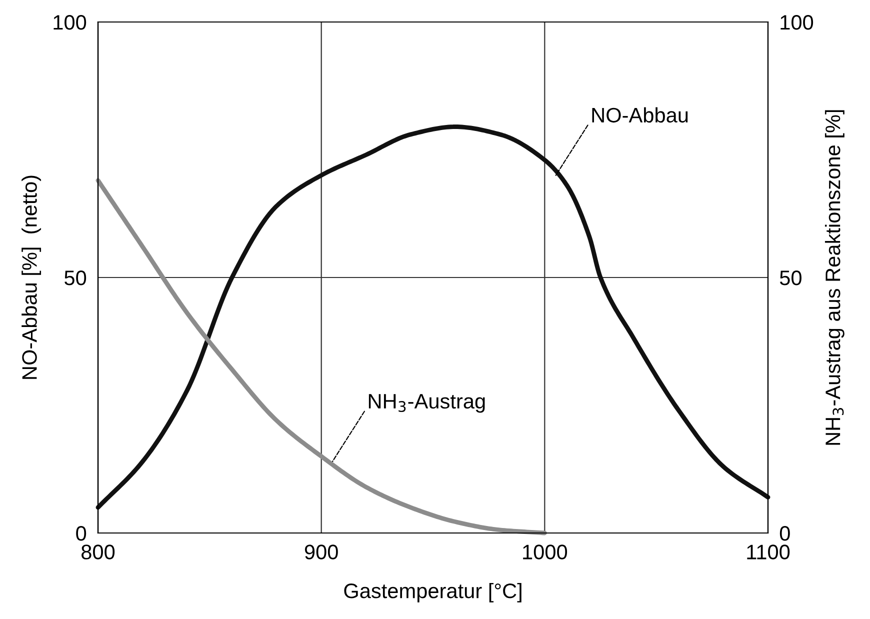 This screenshot has width=870, height=619. Describe the element at coordinates (75, 278) in the screenshot. I see `y-tick-label: 50` at that location.